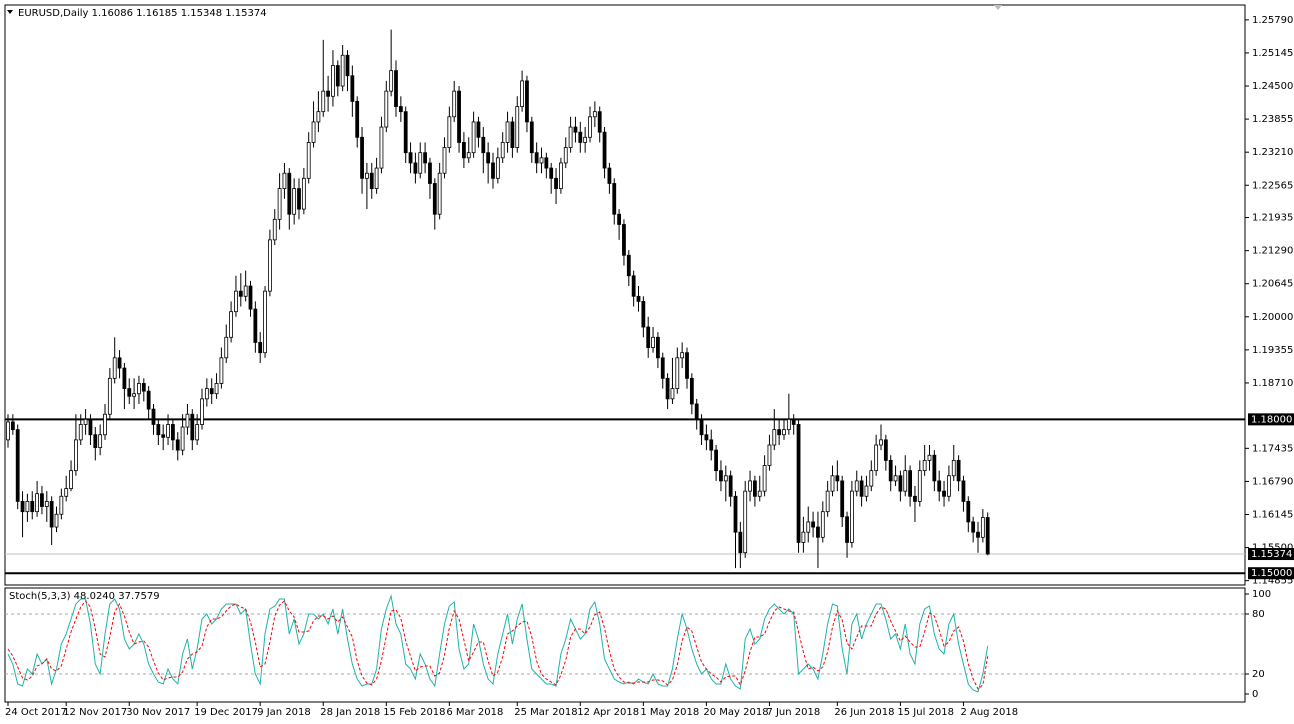 Image resolution: width=1294 pixels, height=724 pixels. I want to click on stoch-signal-value: 37.7579, so click(138, 596).